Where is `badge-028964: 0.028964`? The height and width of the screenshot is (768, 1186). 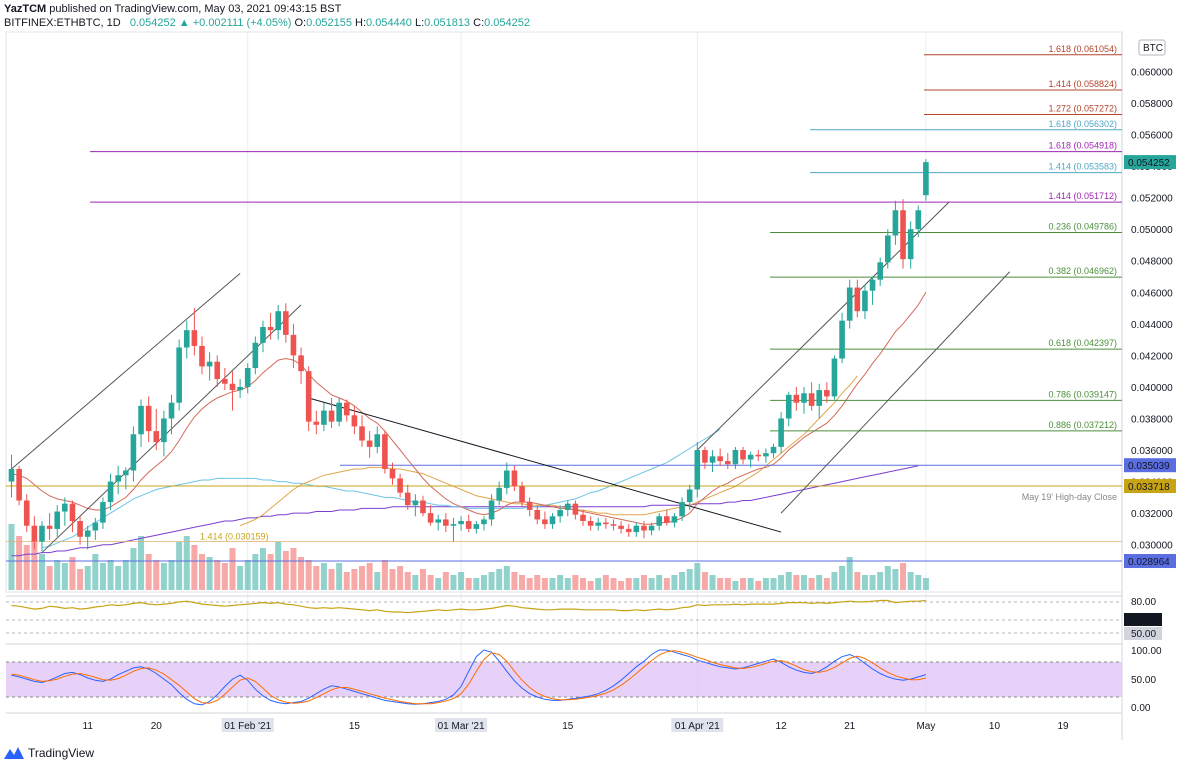
badge-028964: 0.028964 is located at coordinates (1149, 562).